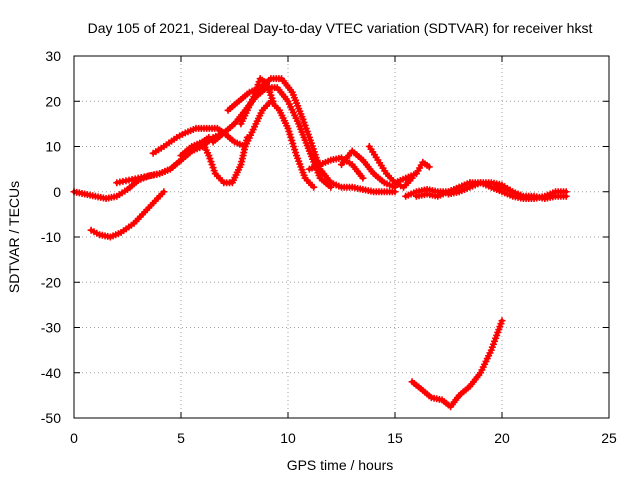  I want to click on y-tick-label: -40, so click(51, 373).